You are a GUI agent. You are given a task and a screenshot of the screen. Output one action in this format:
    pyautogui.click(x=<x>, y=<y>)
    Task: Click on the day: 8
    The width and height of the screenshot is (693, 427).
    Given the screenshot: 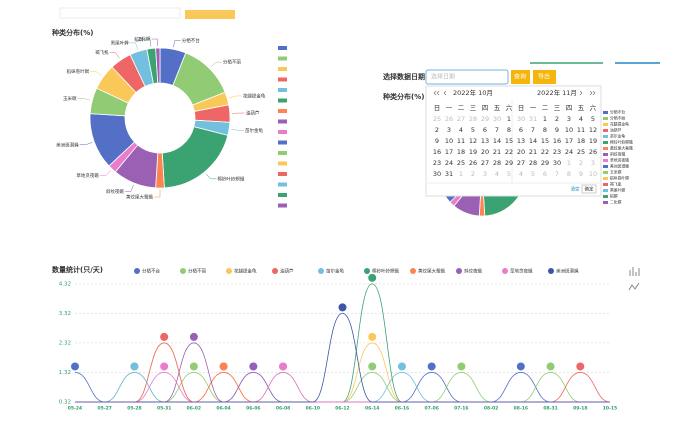 What is the action you would take?
    pyautogui.click(x=509, y=130)
    